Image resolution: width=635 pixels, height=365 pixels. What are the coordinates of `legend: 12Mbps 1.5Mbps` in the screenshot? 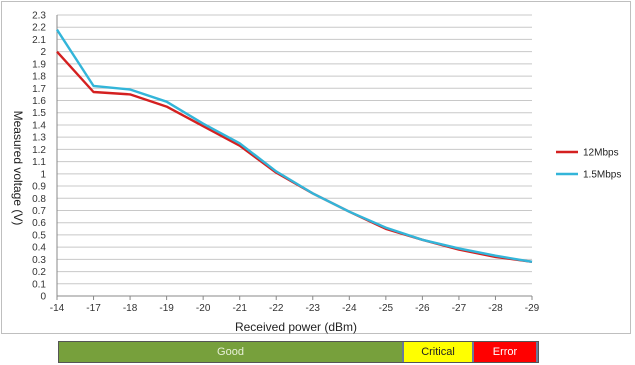 It's located at (588, 164).